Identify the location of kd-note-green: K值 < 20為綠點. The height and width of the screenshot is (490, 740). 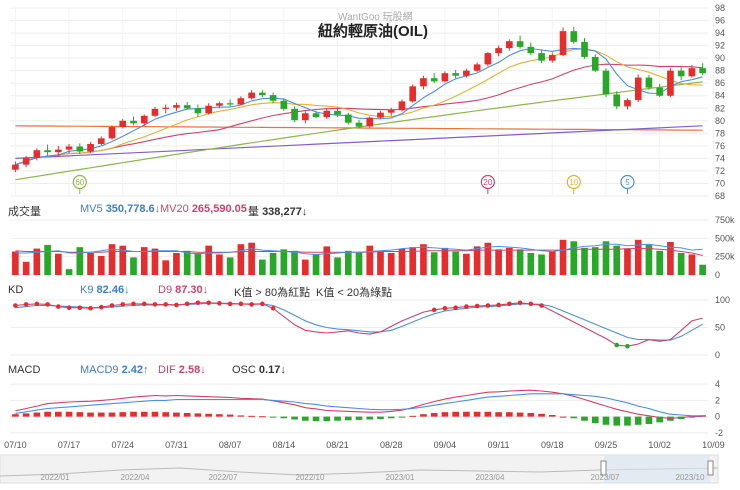
(354, 293).